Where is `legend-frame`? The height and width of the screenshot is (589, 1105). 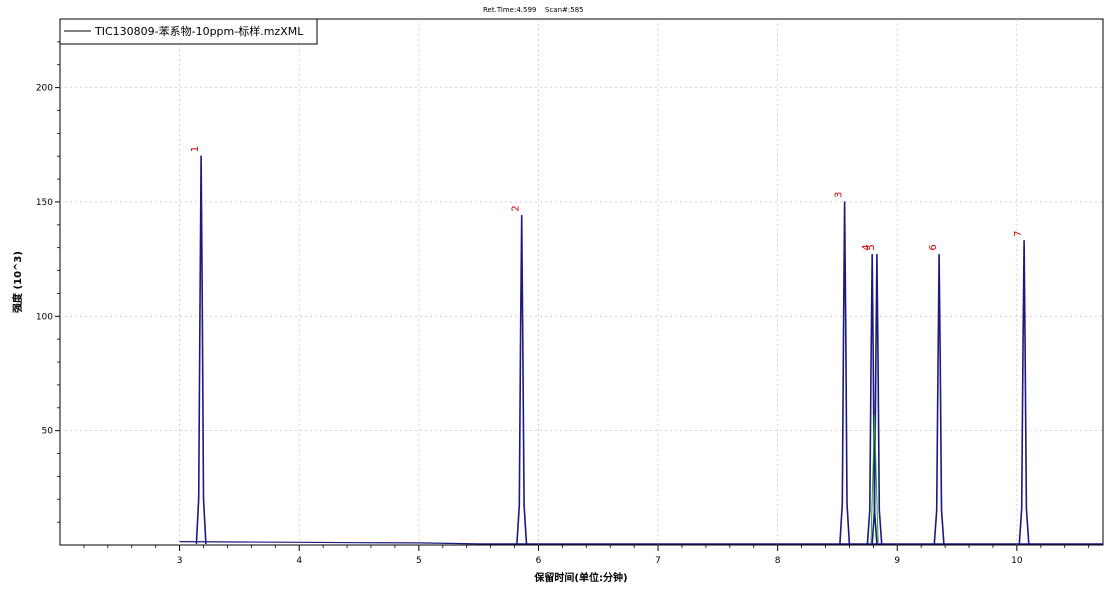 legend-frame is located at coordinates (188, 31).